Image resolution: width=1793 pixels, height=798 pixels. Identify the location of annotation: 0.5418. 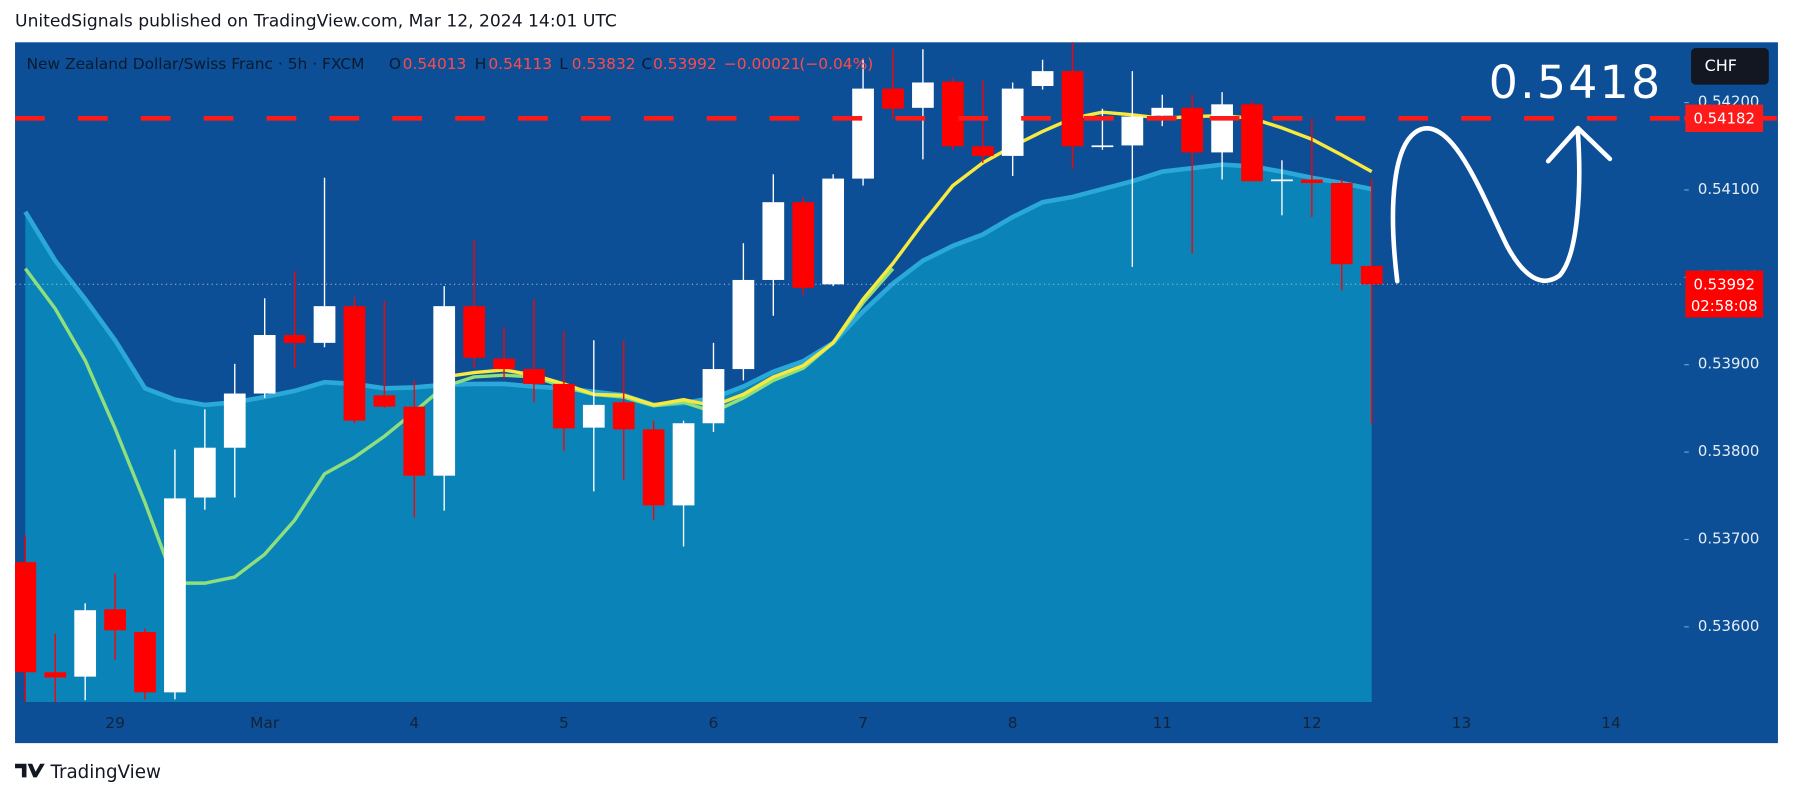
(1576, 82).